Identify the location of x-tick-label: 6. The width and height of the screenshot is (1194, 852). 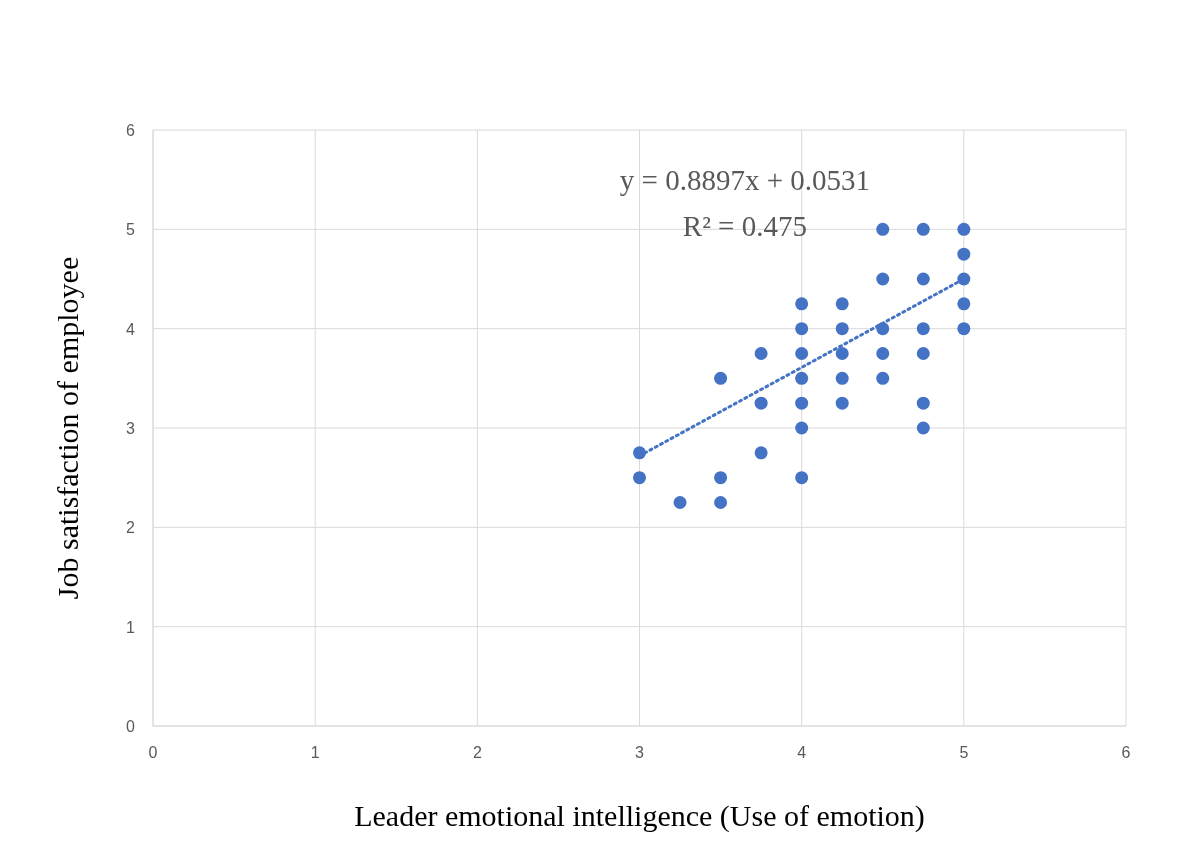
(1126, 752).